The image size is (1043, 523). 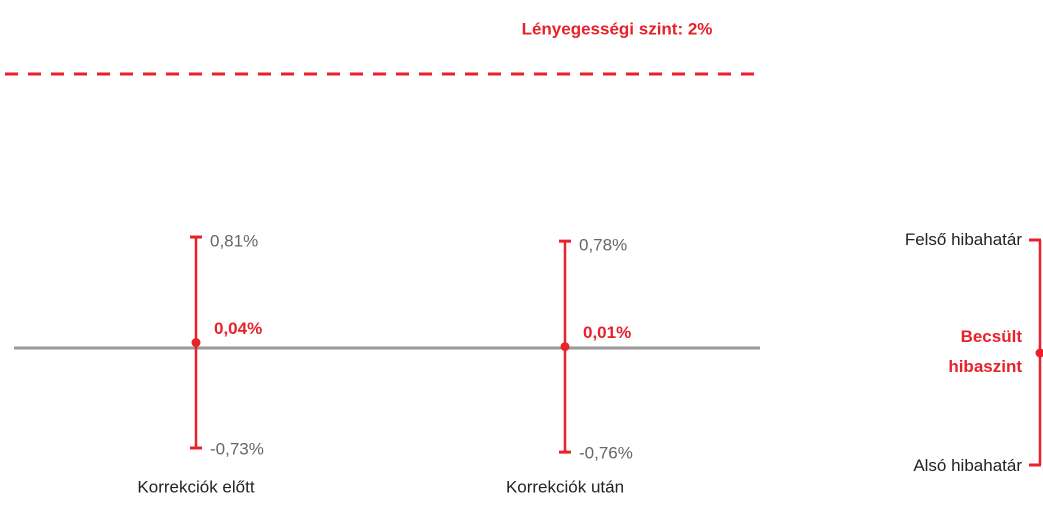 What do you see at coordinates (607, 332) in the screenshot?
I see `estimate-label: 0,01%` at bounding box center [607, 332].